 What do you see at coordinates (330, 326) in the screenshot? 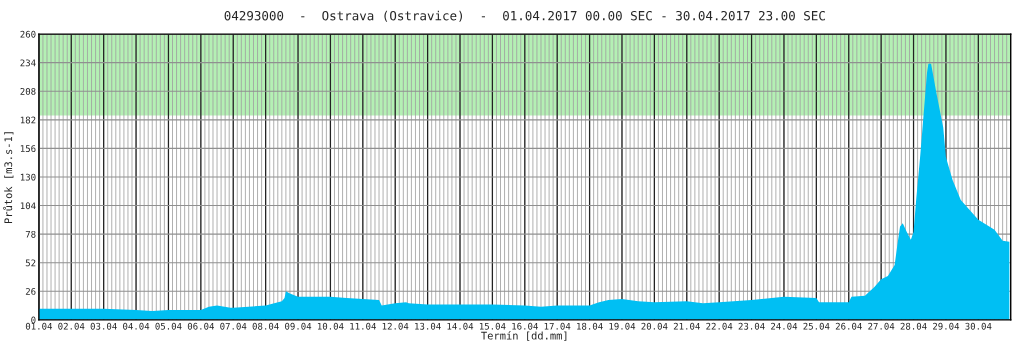
I see `x-tick-label: 10.04` at bounding box center [330, 326].